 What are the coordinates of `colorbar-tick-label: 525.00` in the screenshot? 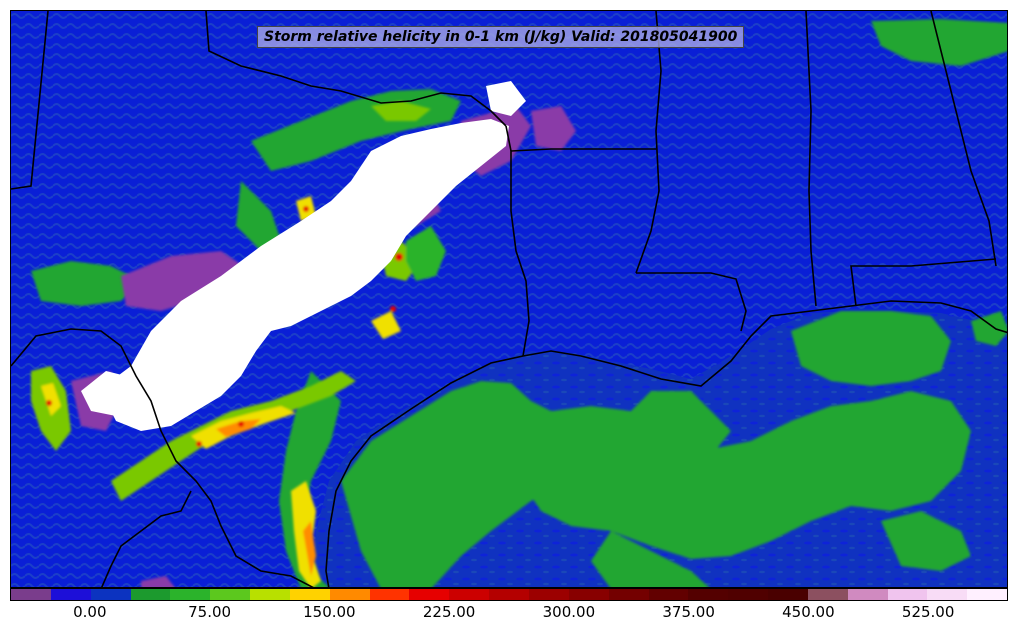 It's located at (928, 612).